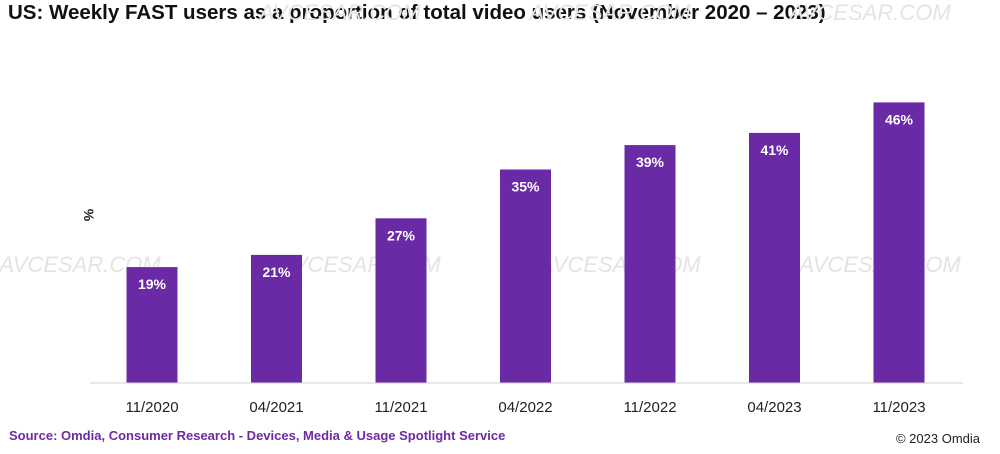 The height and width of the screenshot is (454, 1000). Describe the element at coordinates (276, 272) in the screenshot. I see `bar-value-label: 21%` at that location.